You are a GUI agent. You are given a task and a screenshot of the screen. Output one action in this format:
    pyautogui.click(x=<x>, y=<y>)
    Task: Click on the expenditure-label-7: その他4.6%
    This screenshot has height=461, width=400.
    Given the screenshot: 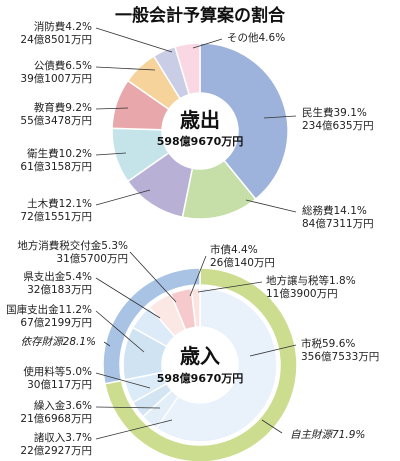 What is the action you would take?
    pyautogui.click(x=256, y=37)
    